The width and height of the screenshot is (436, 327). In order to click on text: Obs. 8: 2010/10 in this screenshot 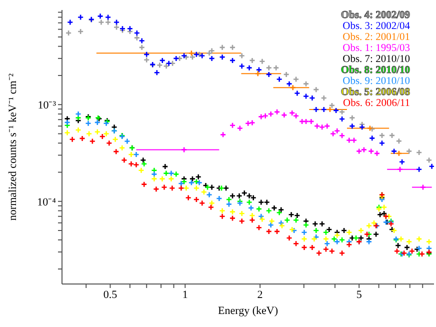, I will do `click(375, 70)`.